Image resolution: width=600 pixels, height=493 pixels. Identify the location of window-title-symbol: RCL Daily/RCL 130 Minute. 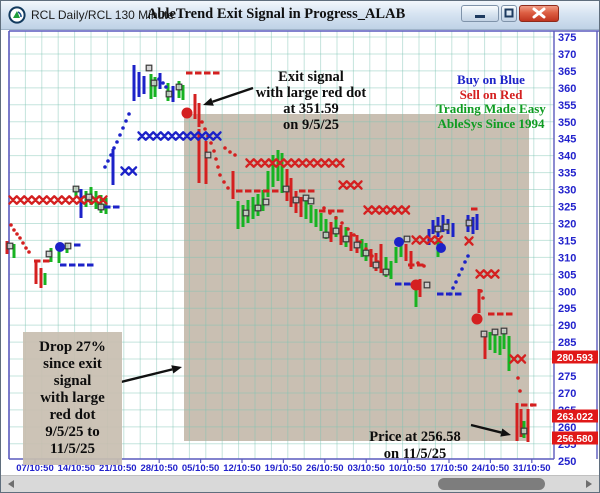
(103, 15).